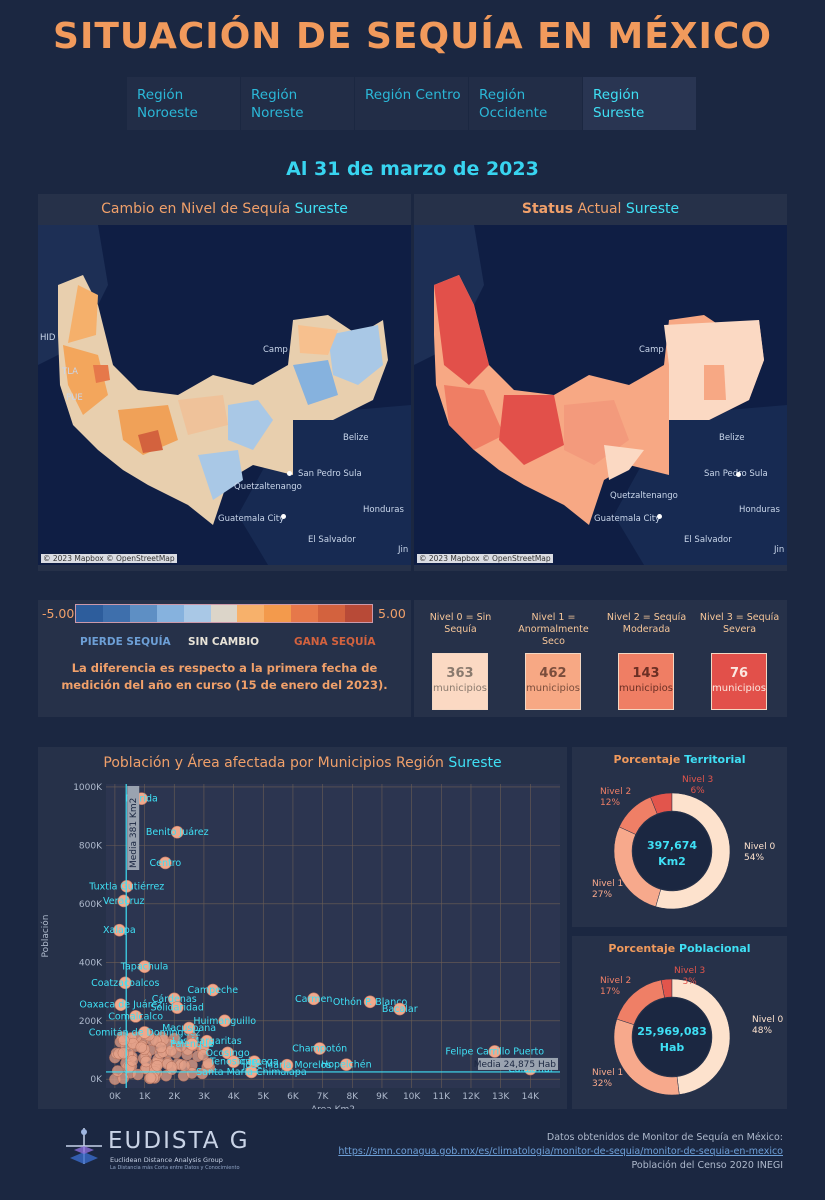  Describe the element at coordinates (553, 681) in the screenshot. I see `level-count-box: 462 municipios` at that location.